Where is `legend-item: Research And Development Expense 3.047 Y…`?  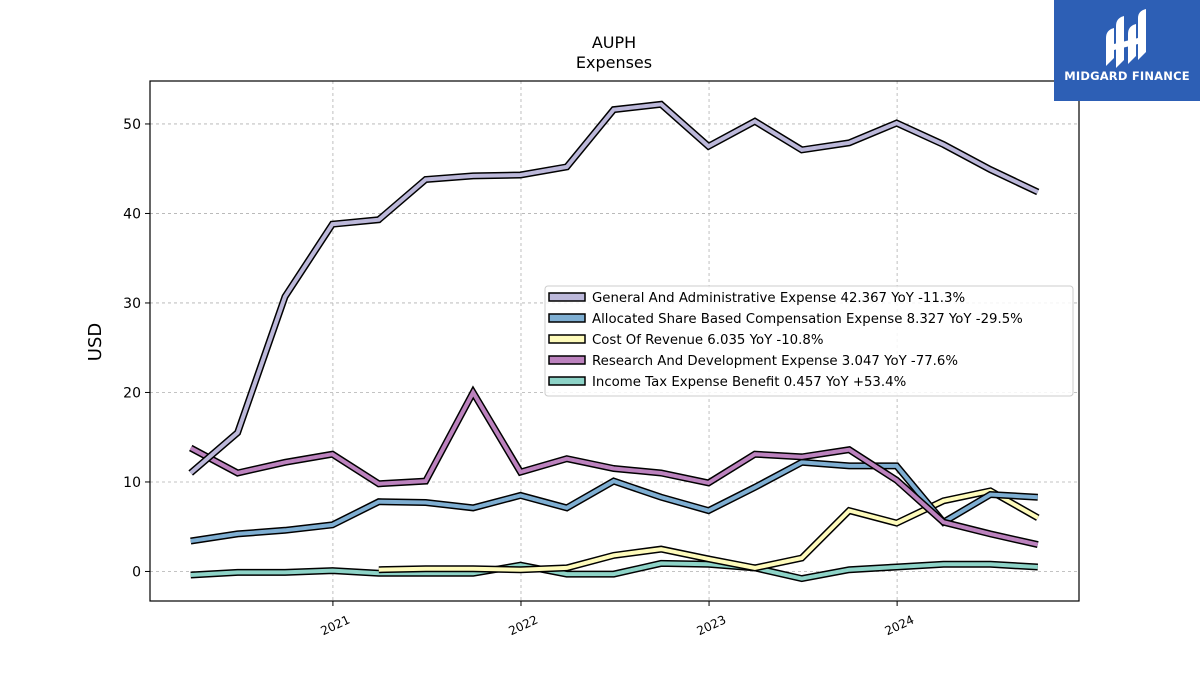
legend-item: Research And Development Expense 3.047 Y… is located at coordinates (753, 361).